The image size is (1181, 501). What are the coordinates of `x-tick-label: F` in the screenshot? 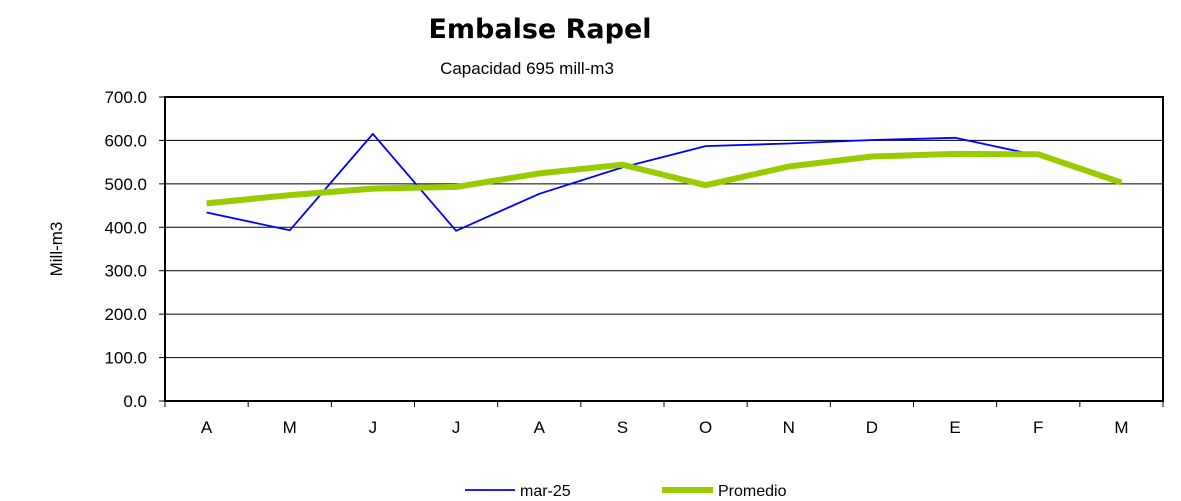 It's located at (1038, 427).